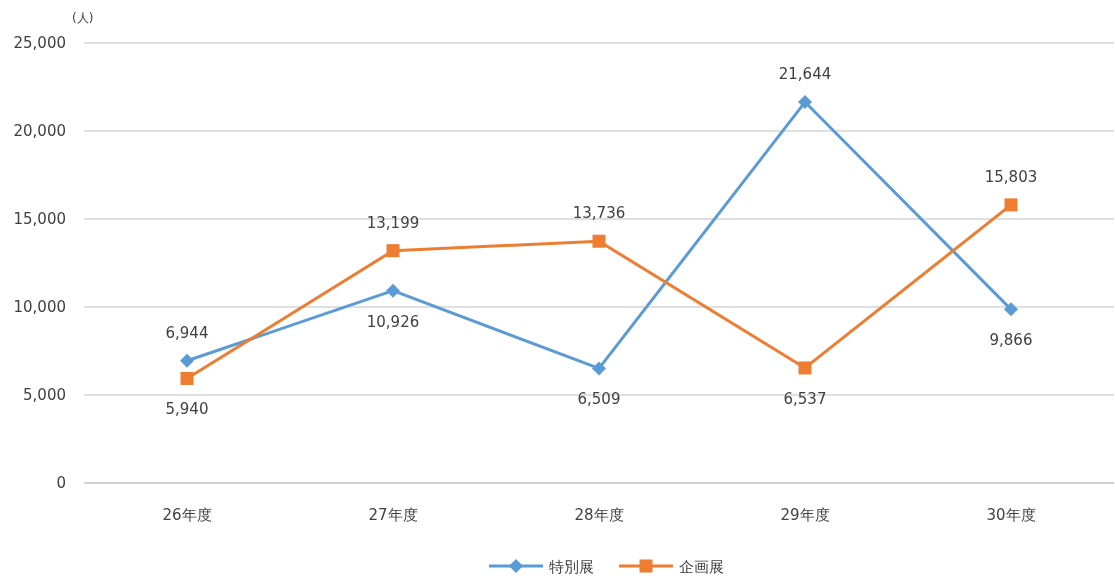 Image resolution: width=1115 pixels, height=578 pixels. What do you see at coordinates (599, 515) in the screenshot?
I see `x-tick-label: 28年度` at bounding box center [599, 515].